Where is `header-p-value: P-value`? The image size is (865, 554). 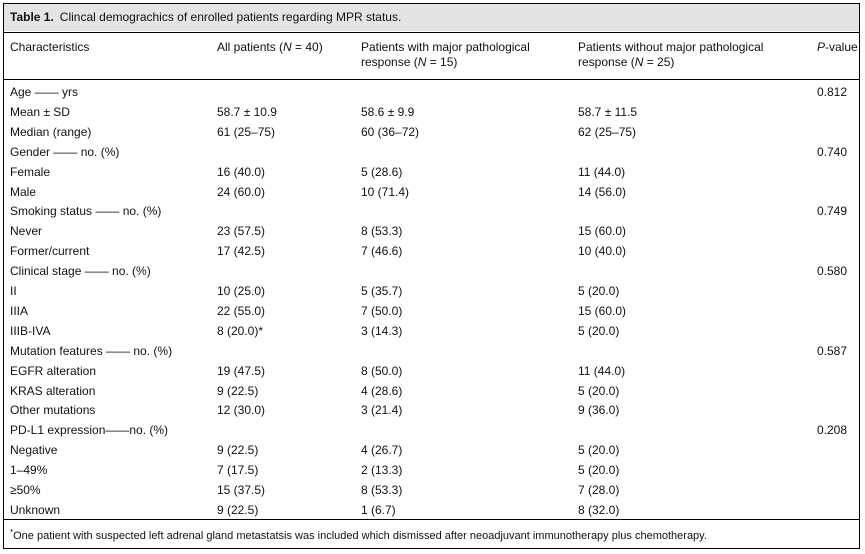 header-p-value: P-value is located at coordinates (837, 47).